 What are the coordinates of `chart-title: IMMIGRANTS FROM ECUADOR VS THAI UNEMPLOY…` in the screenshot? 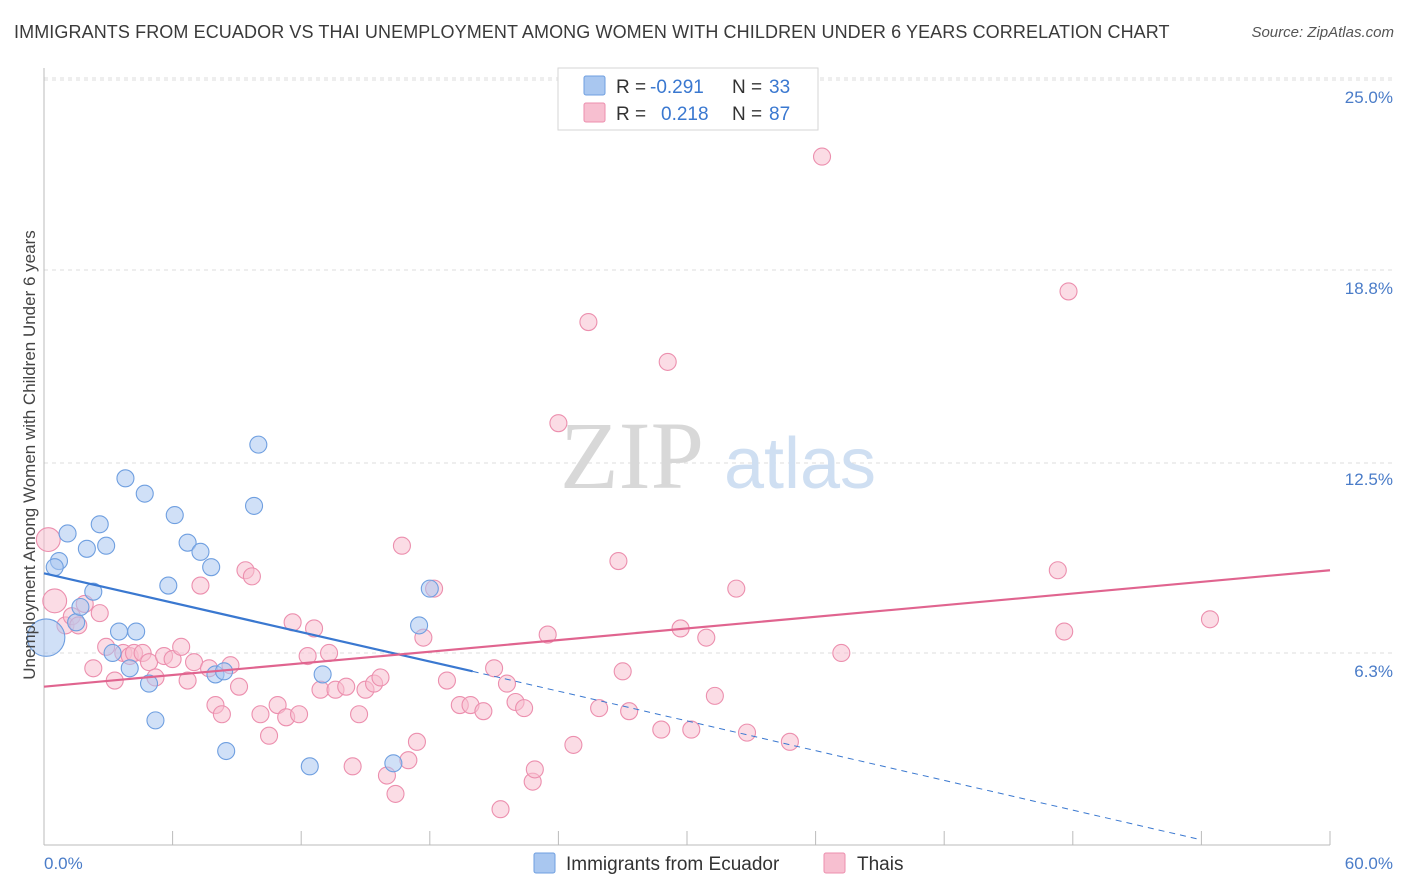 It's located at (592, 32).